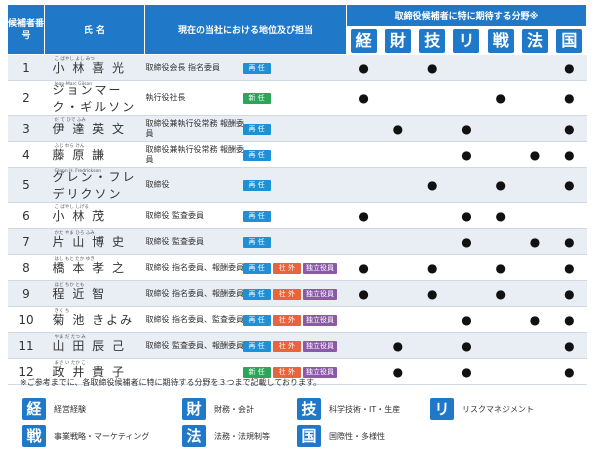 The image size is (596, 460). What do you see at coordinates (257, 98) in the screenshot?
I see `badge-group: 新 任` at bounding box center [257, 98].